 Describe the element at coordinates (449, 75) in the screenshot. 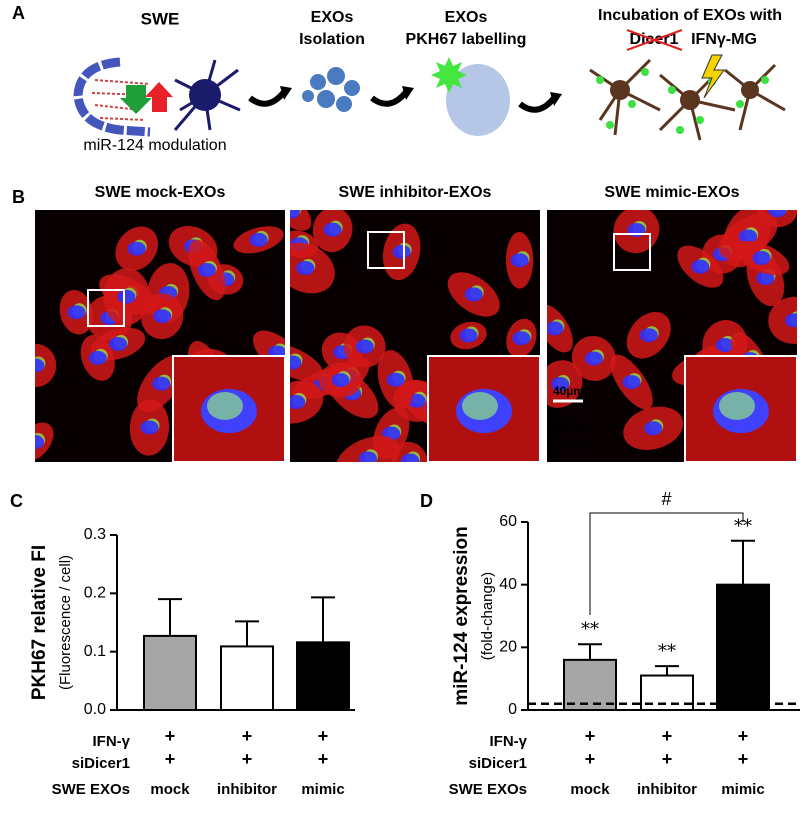

I see `pkh67-label` at that location.